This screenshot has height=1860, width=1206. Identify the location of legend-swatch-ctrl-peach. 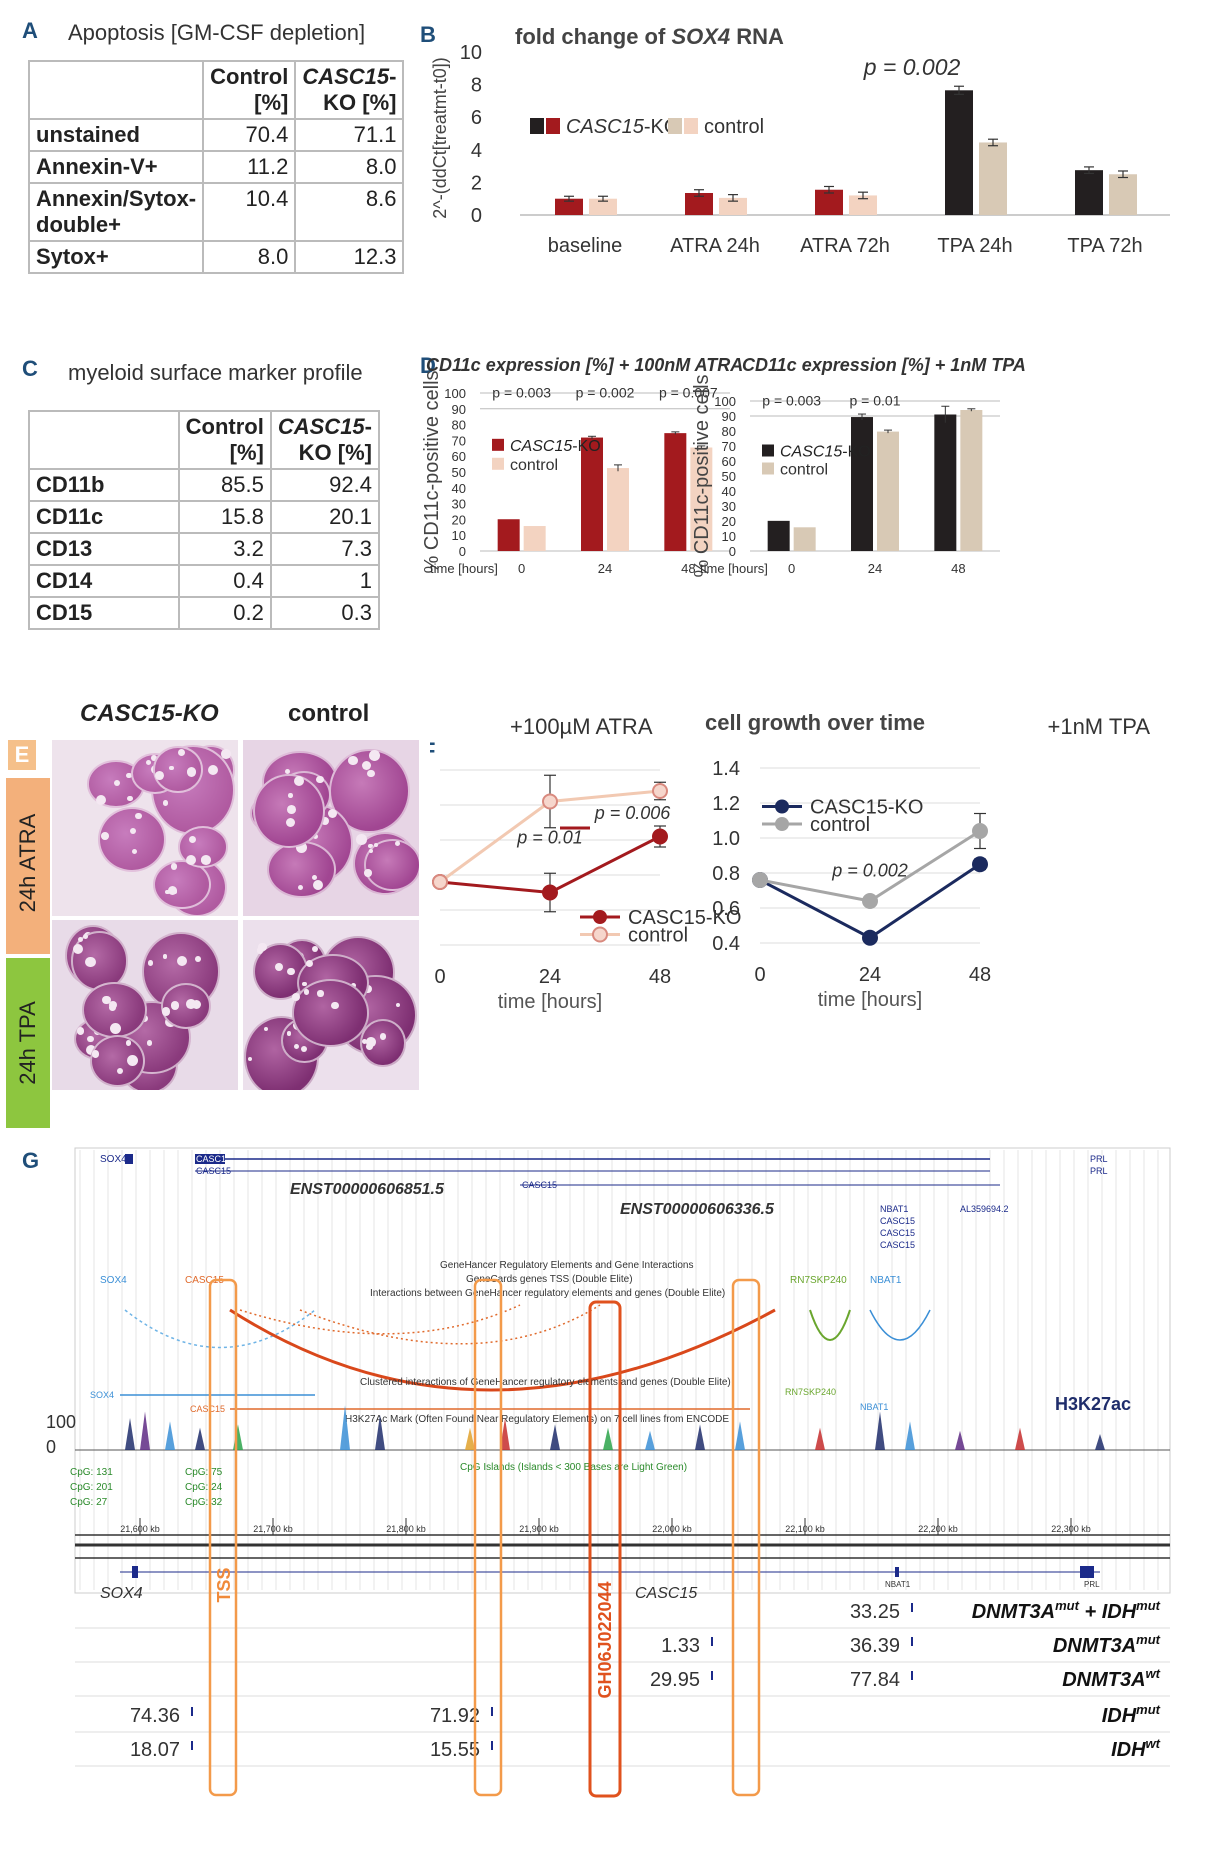
(691, 126).